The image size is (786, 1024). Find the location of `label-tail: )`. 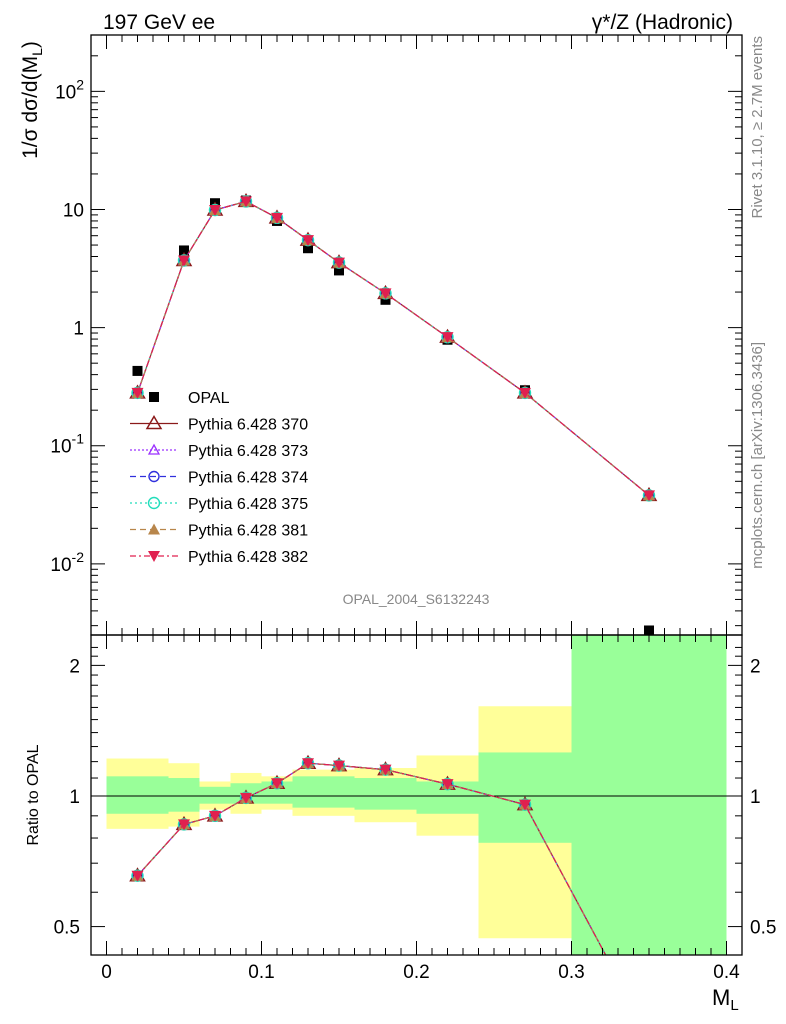

label-tail: ) is located at coordinates (30, 44).